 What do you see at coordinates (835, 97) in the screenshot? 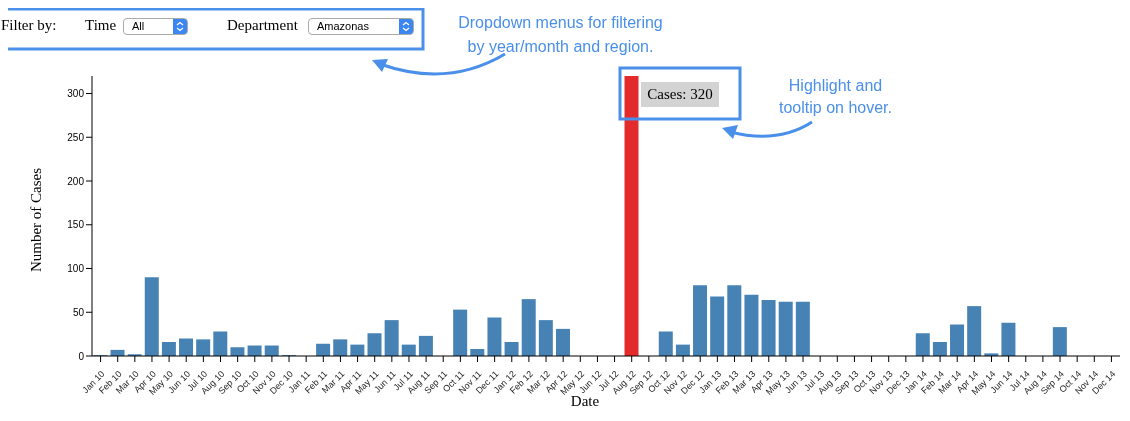
I see `annotation: Highlight and tooltip on hover.` at bounding box center [835, 97].